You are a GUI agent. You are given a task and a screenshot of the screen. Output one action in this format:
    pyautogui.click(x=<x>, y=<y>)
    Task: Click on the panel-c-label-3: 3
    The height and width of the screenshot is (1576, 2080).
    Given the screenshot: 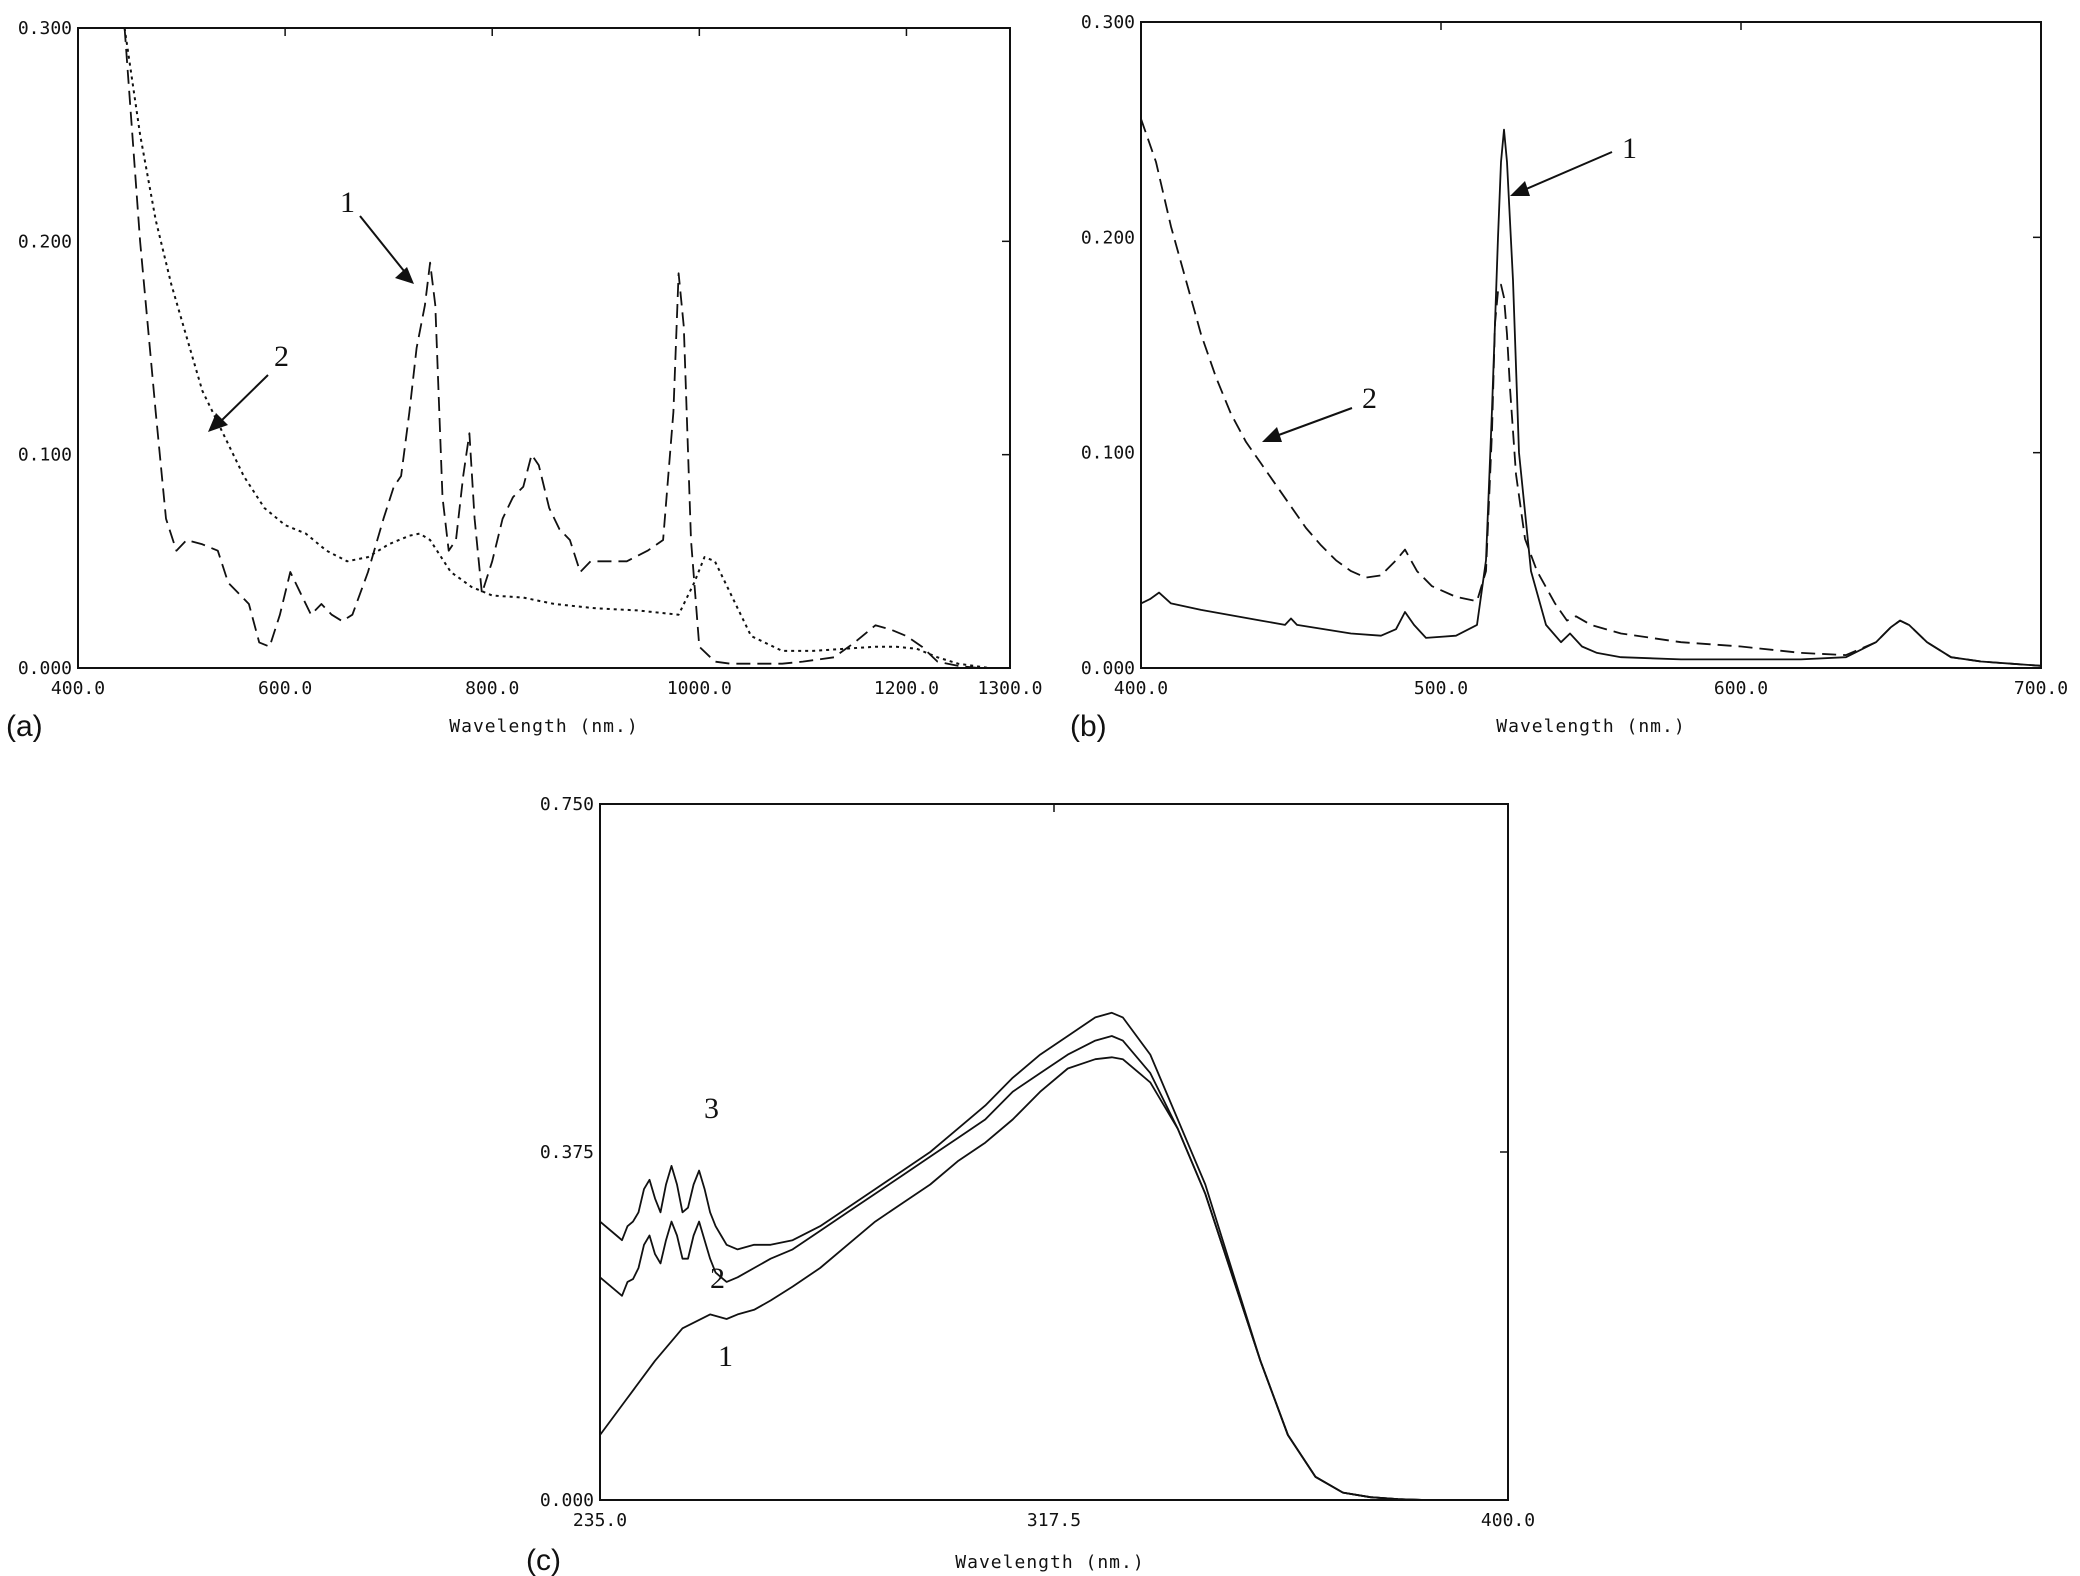 What is the action you would take?
    pyautogui.click(x=711, y=1108)
    